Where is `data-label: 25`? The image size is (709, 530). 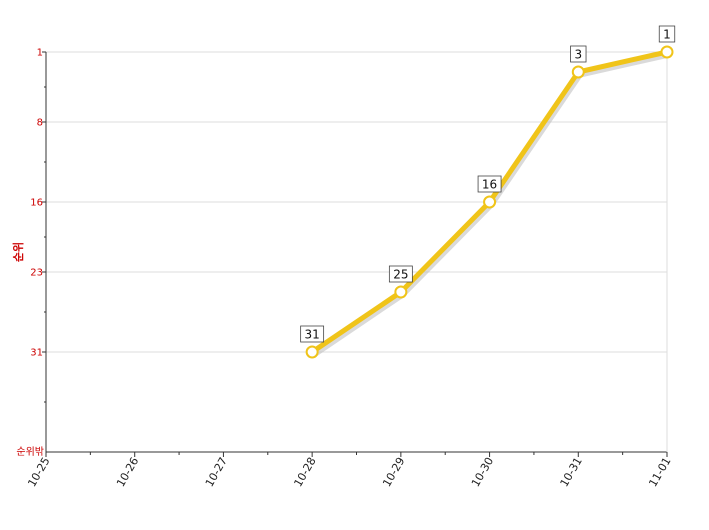 data-label: 25 is located at coordinates (400, 275).